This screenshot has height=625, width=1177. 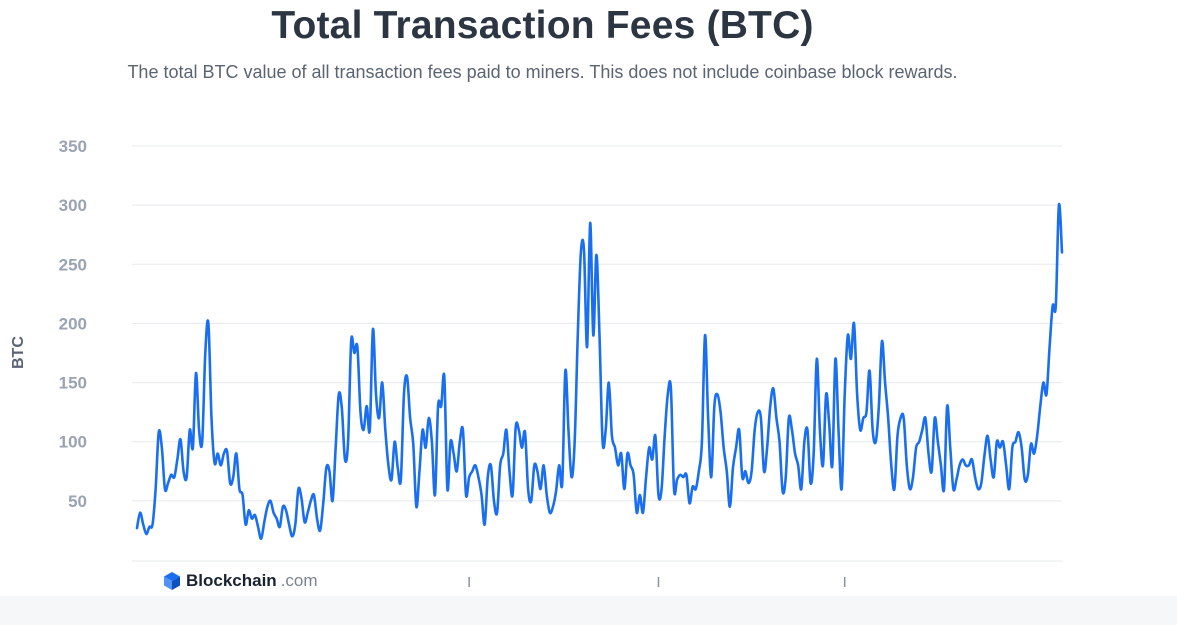 I want to click on y-tick-label: 300, so click(x=73, y=205).